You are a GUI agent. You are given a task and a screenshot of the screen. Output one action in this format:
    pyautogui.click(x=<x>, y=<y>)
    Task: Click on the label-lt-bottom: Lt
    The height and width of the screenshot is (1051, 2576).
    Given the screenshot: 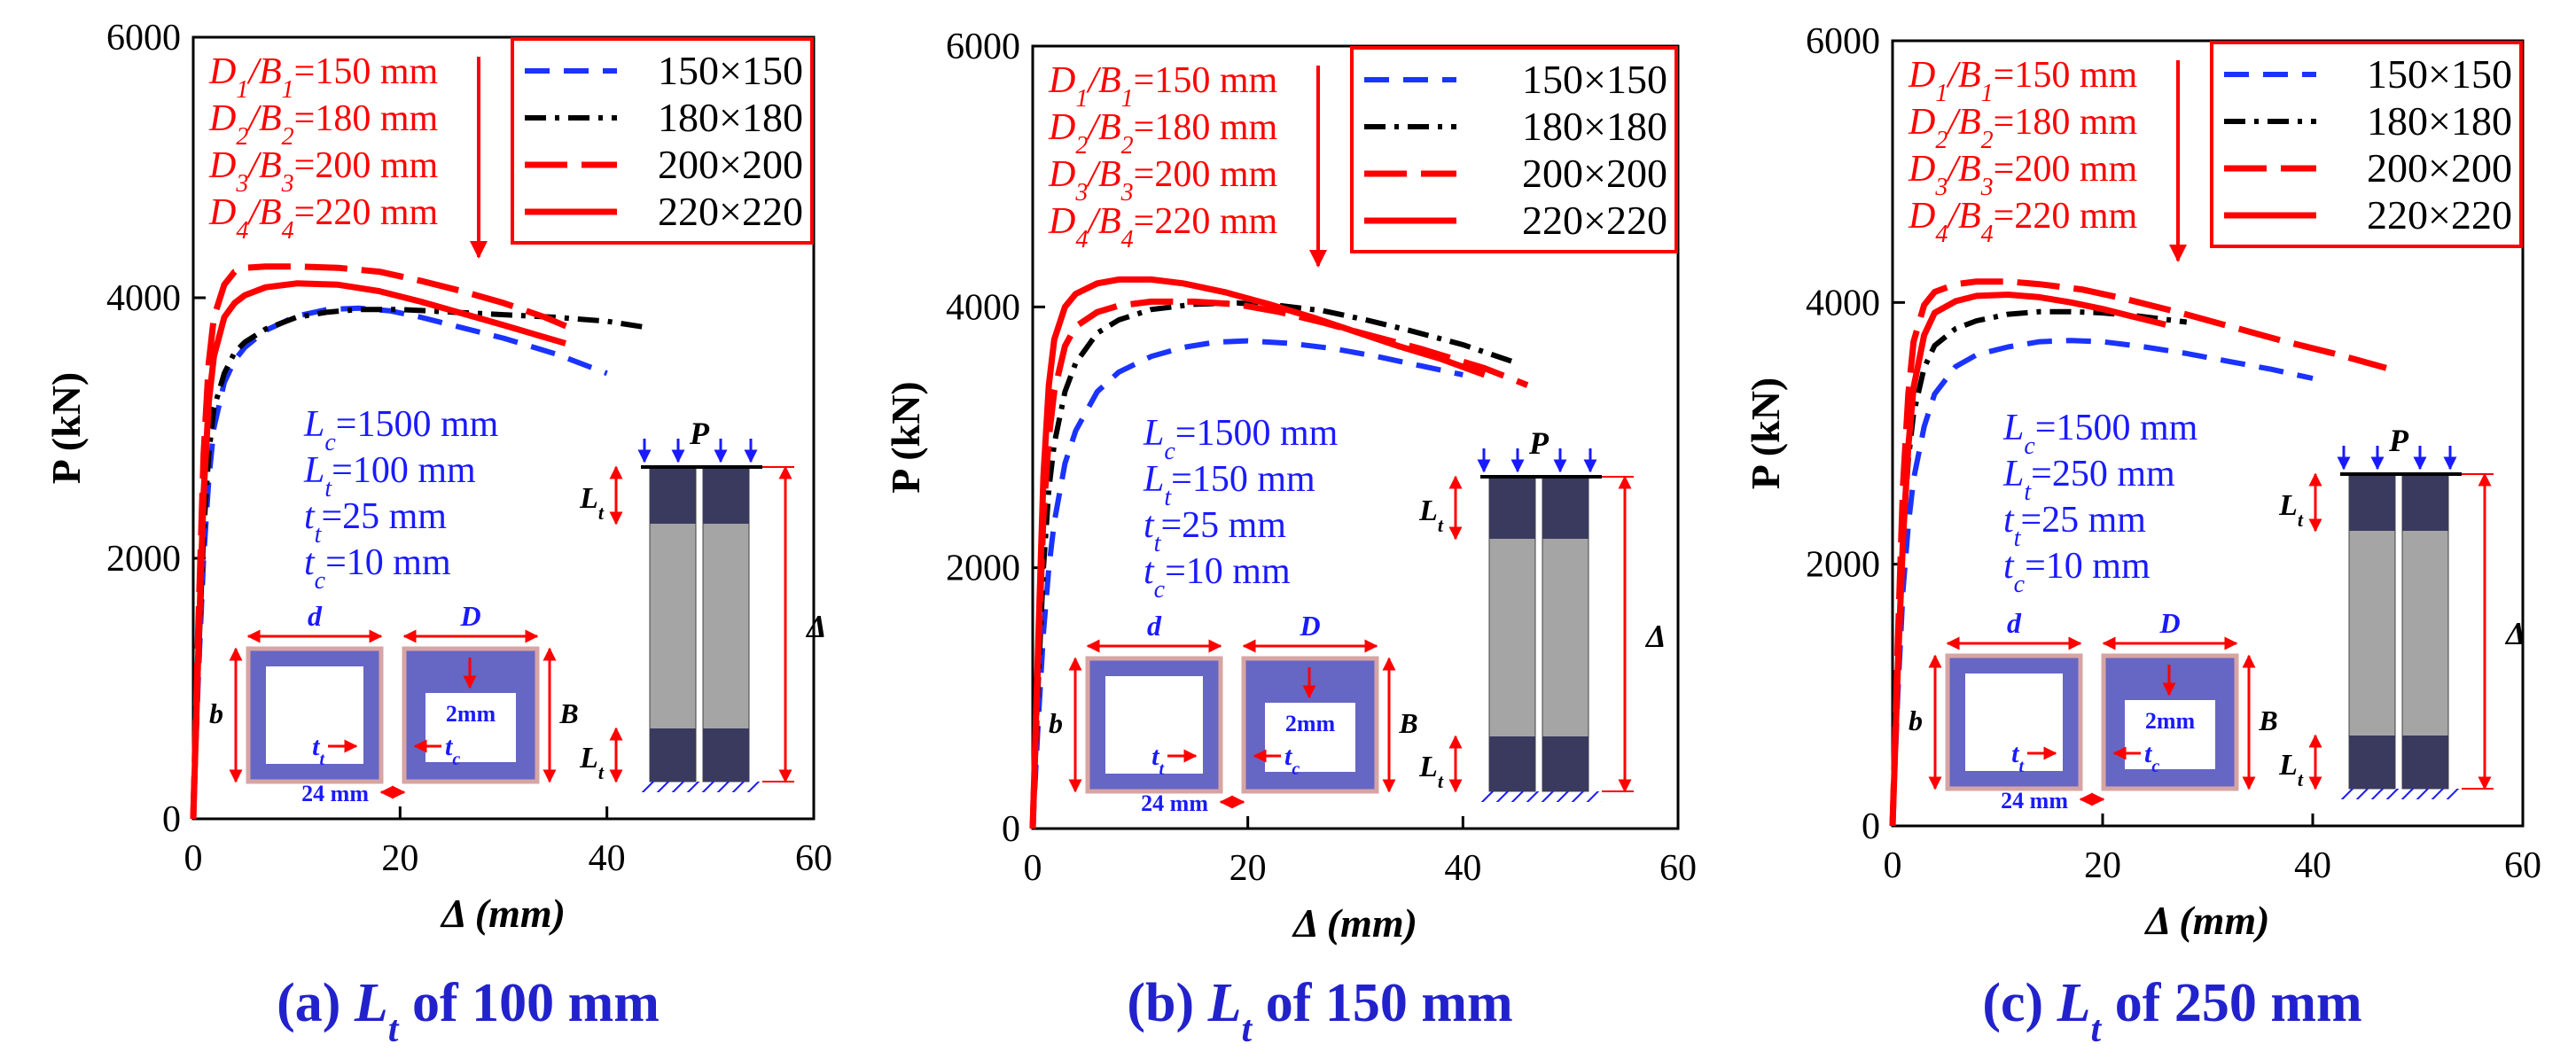 What is the action you would take?
    pyautogui.click(x=1431, y=771)
    